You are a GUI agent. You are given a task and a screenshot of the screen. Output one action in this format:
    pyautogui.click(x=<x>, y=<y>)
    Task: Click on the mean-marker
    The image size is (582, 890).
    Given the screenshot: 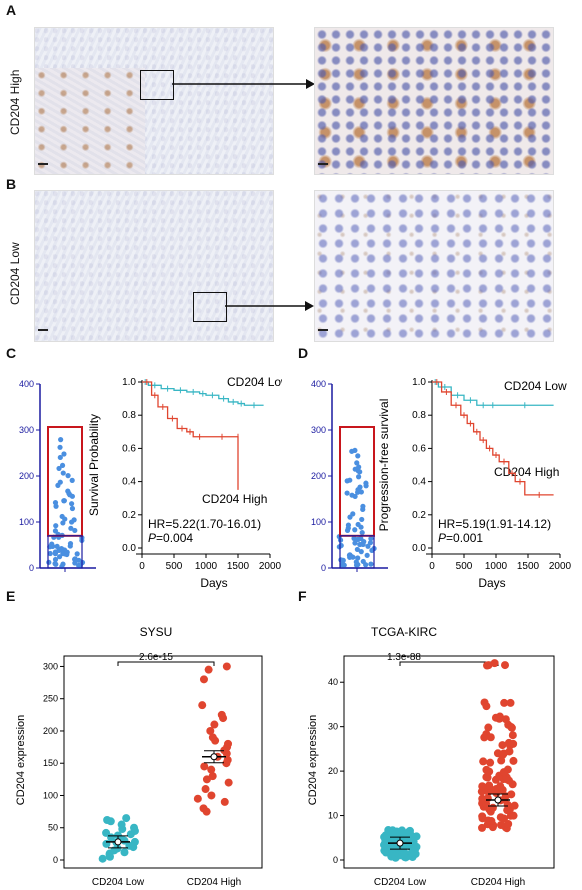 What is the action you would take?
    pyautogui.click(x=400, y=843)
    